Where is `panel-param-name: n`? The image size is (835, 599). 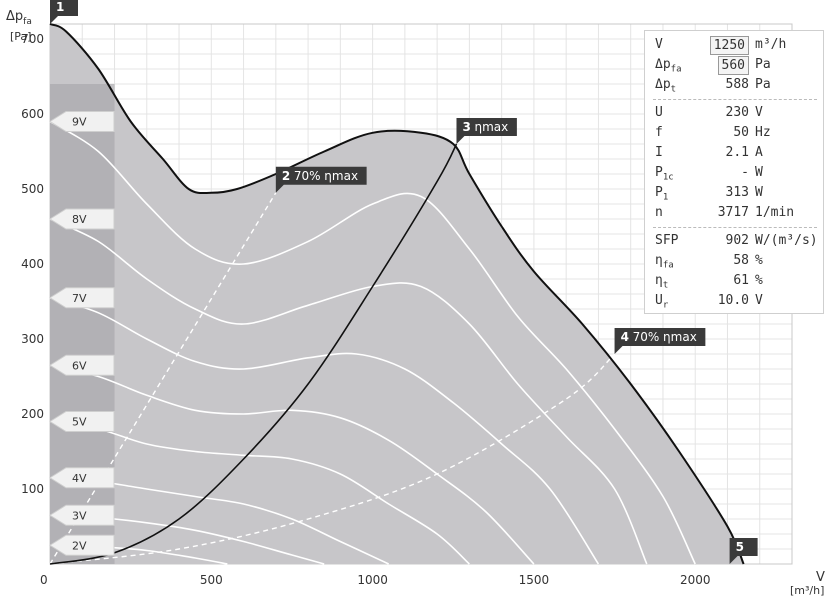
panel-param-name: n is located at coordinates (659, 212).